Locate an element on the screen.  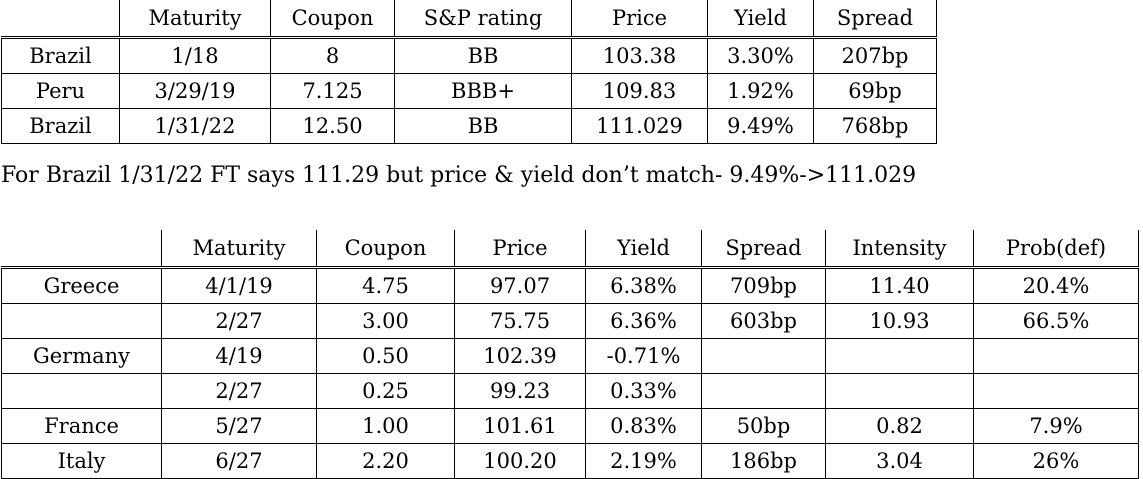
table-cell: 6.36% is located at coordinates (643, 321).